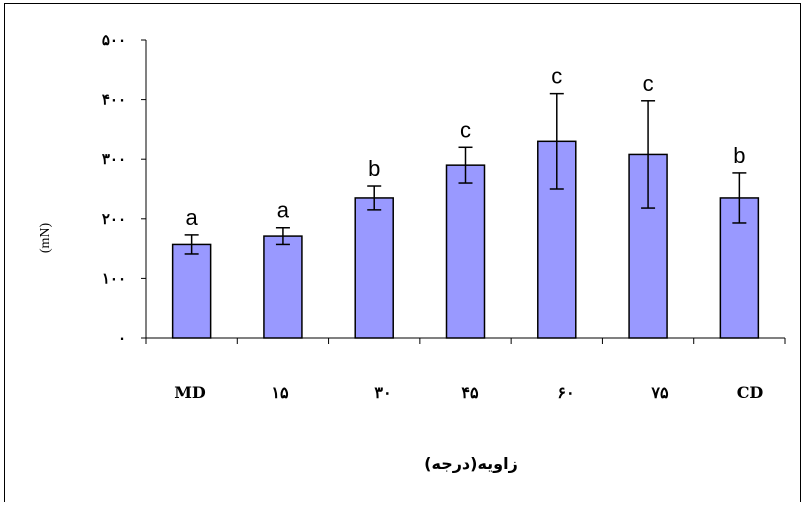 The width and height of the screenshot is (806, 506). Describe the element at coordinates (750, 392) in the screenshot. I see `x-tick-label: CD` at that location.